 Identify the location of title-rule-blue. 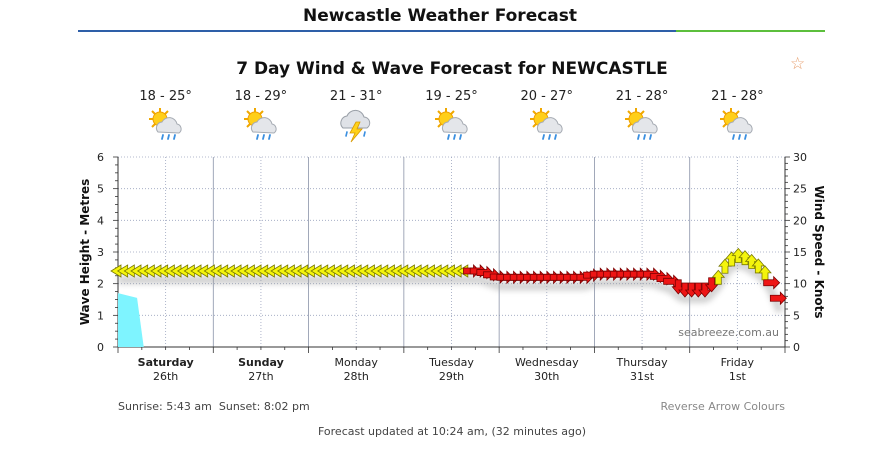
(377, 31).